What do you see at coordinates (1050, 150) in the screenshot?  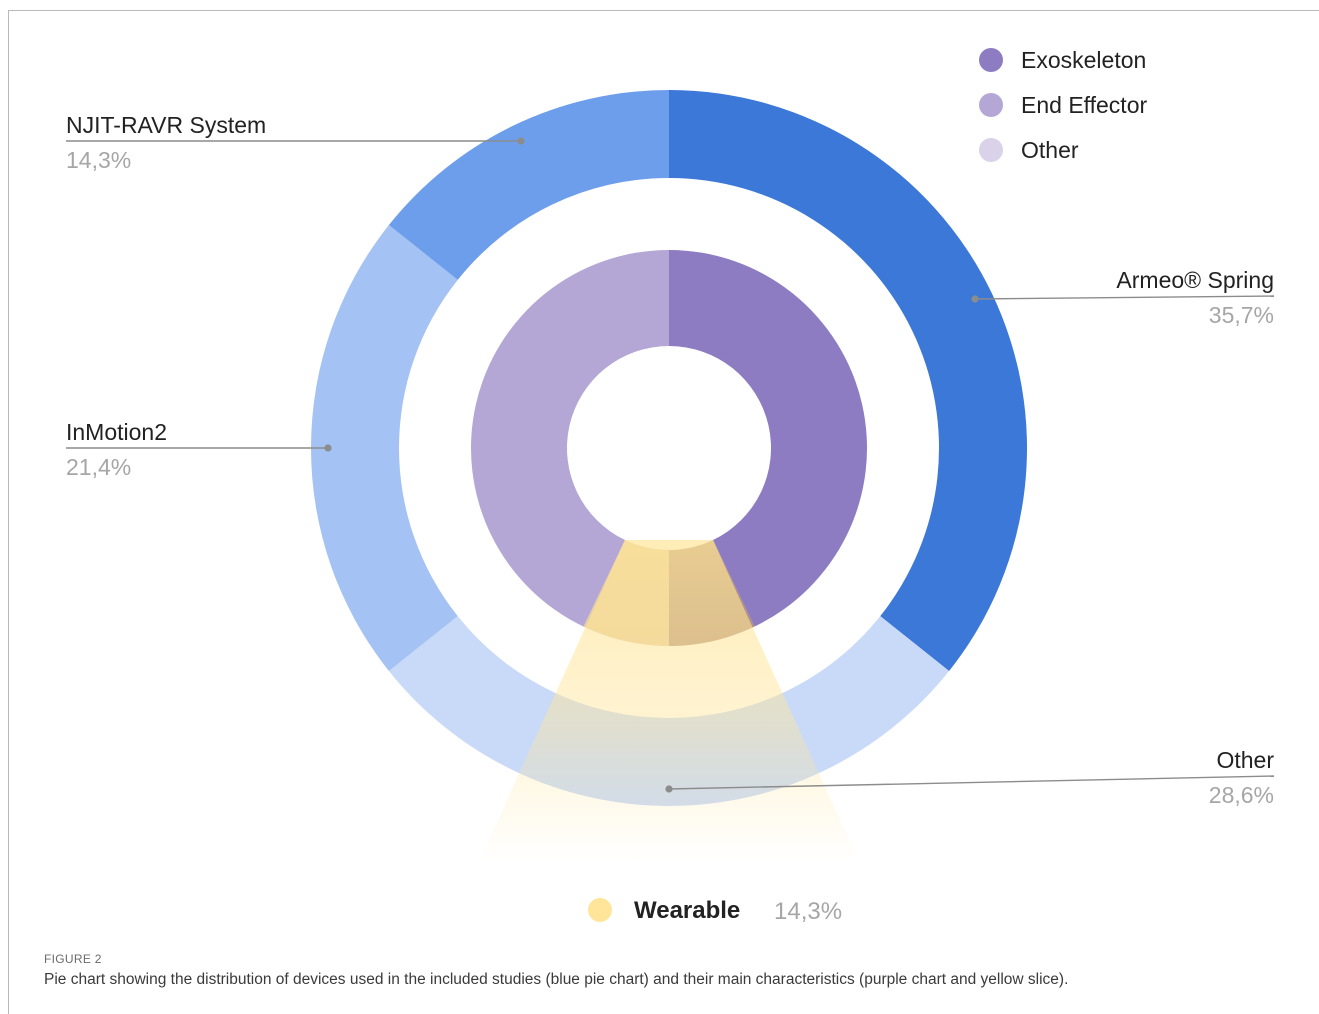 I see `legend-label-other: Other` at bounding box center [1050, 150].